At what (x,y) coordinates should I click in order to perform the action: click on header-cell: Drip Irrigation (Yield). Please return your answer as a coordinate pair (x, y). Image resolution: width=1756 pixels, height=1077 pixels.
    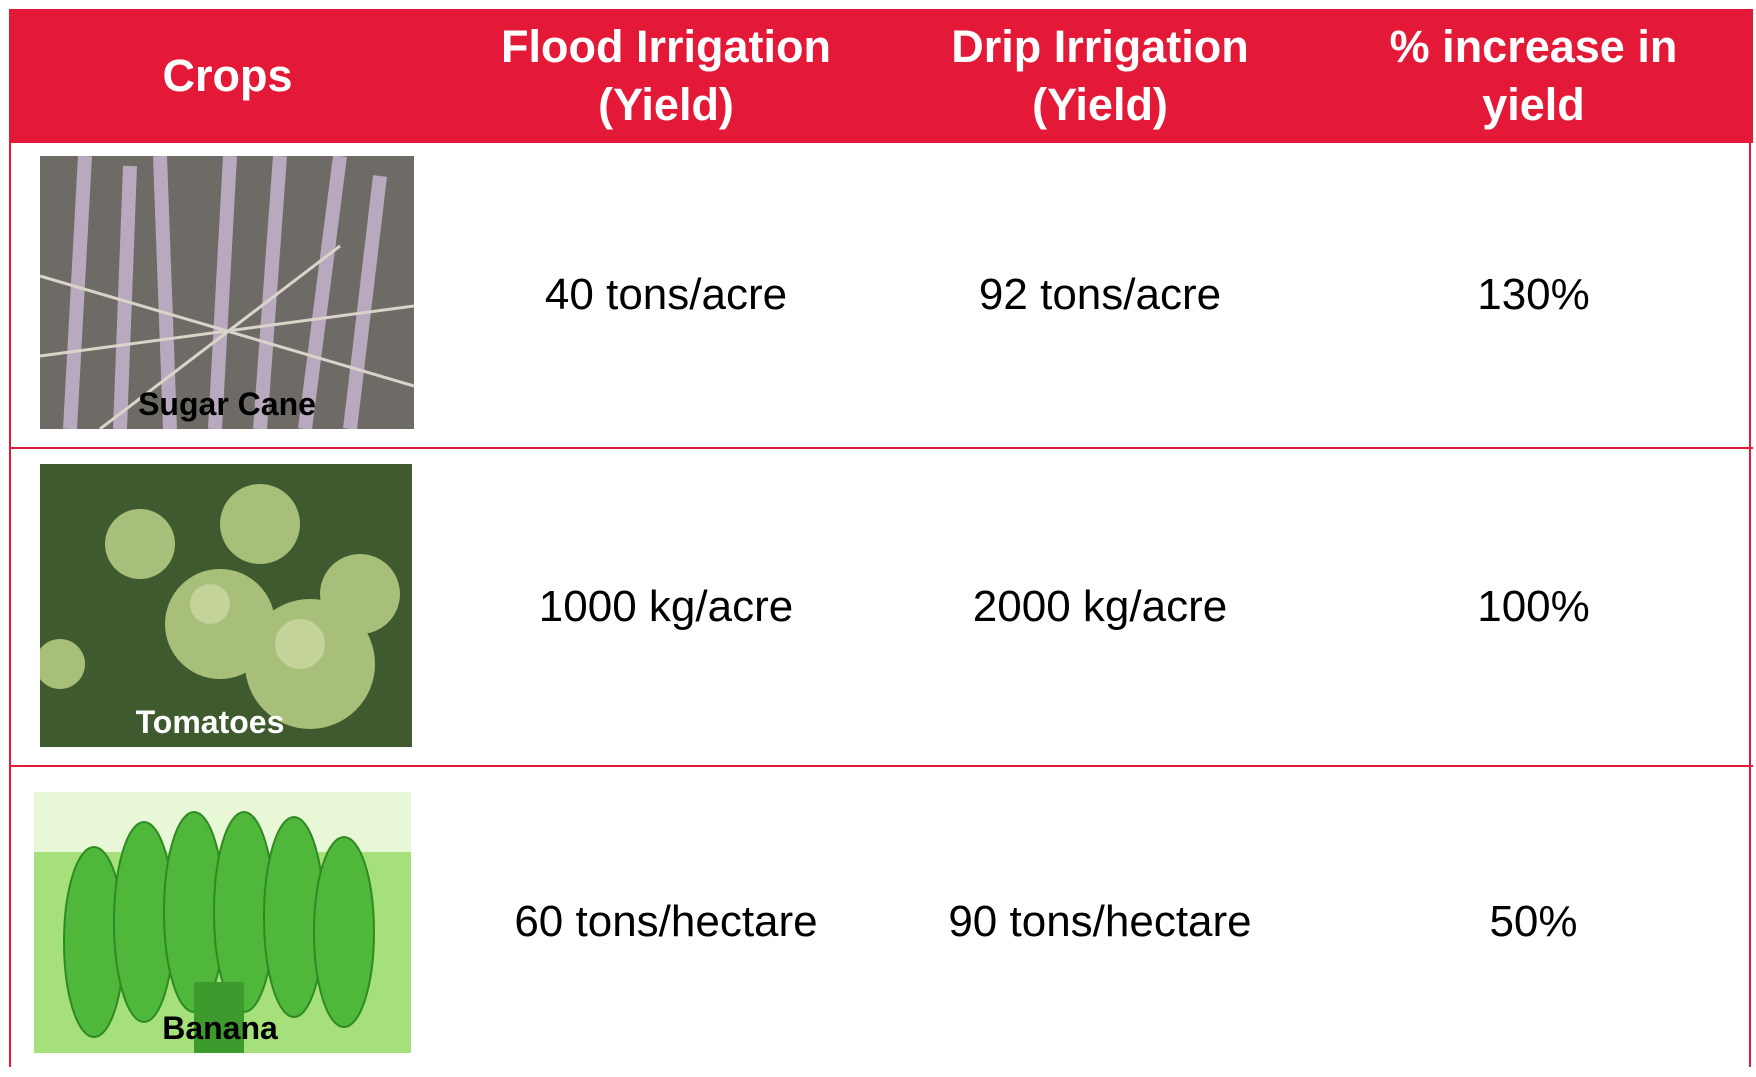
    Looking at the image, I should click on (1100, 75).